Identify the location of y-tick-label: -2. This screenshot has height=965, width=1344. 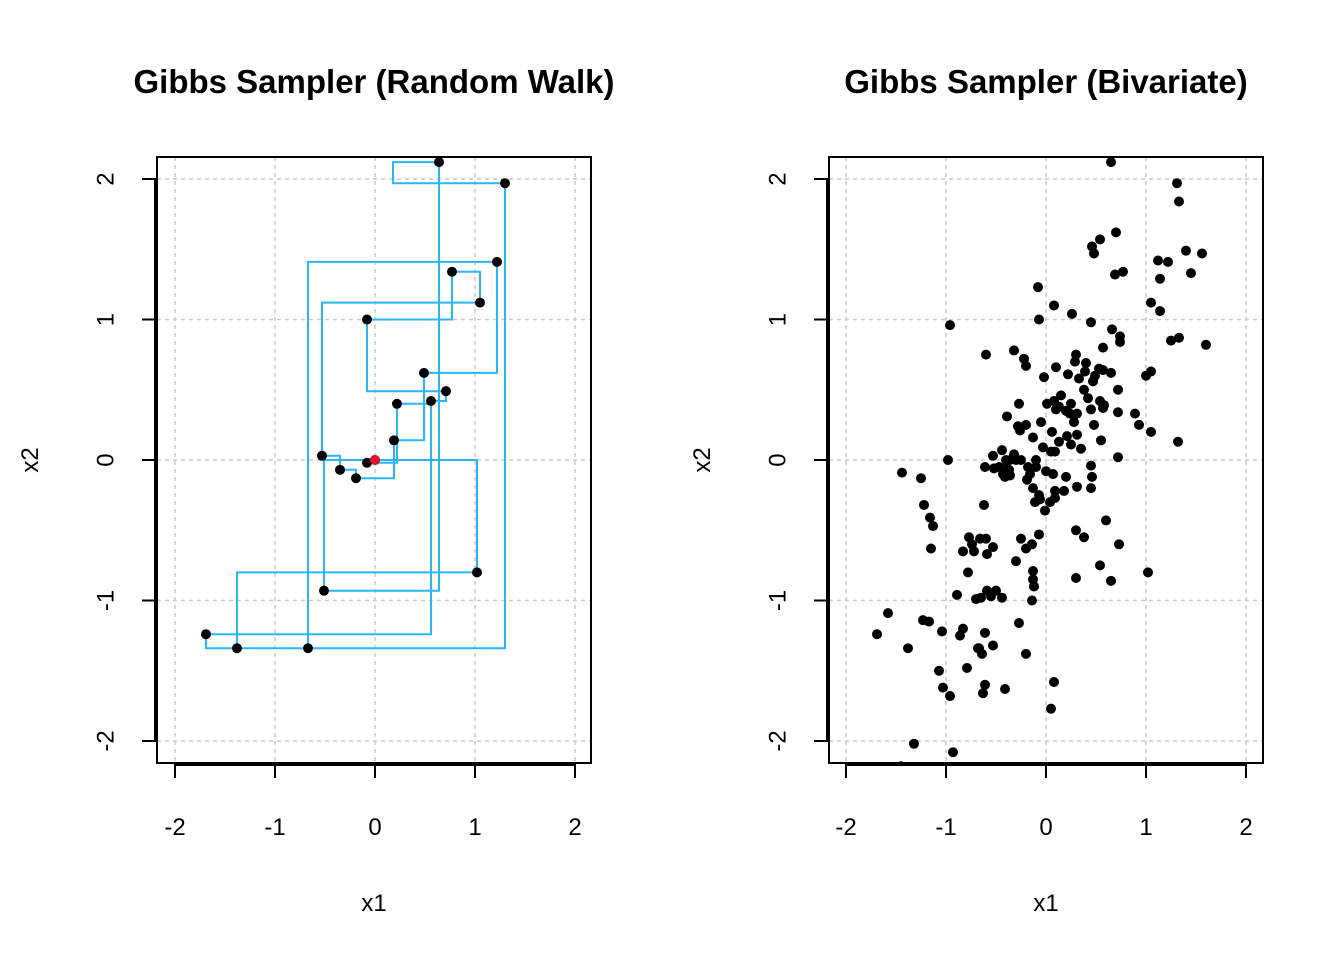
(777, 740).